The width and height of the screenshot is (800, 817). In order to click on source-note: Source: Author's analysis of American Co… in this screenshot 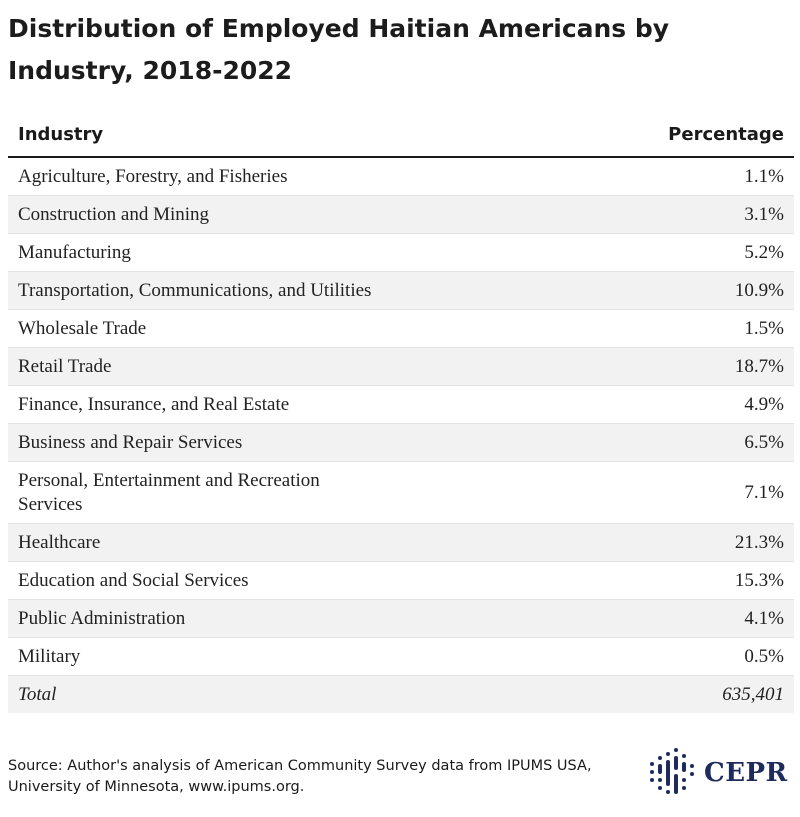, I will do `click(300, 776)`.